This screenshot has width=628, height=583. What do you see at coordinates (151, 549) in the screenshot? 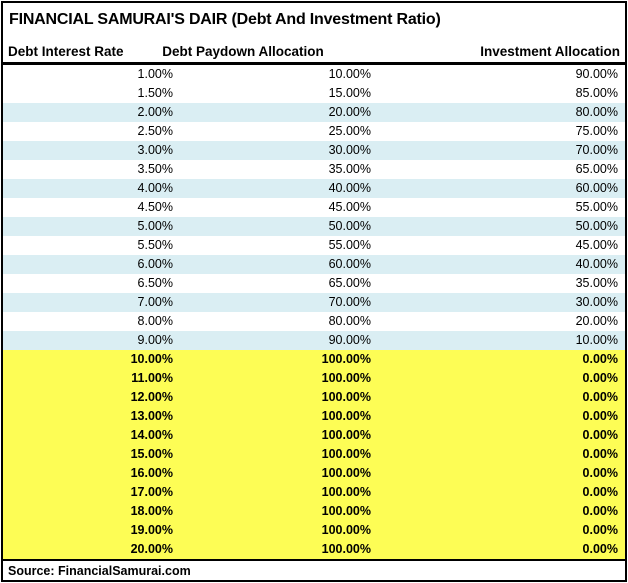
I see `cell-debt-interest-rate: 20.00%` at bounding box center [151, 549].